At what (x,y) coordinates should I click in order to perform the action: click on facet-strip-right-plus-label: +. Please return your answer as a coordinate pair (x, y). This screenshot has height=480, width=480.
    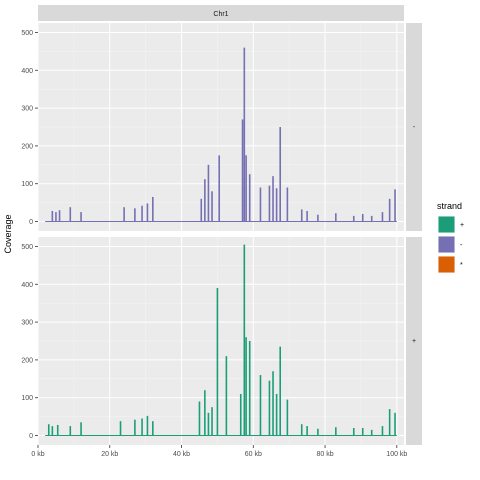
    Looking at the image, I should click on (414, 341).